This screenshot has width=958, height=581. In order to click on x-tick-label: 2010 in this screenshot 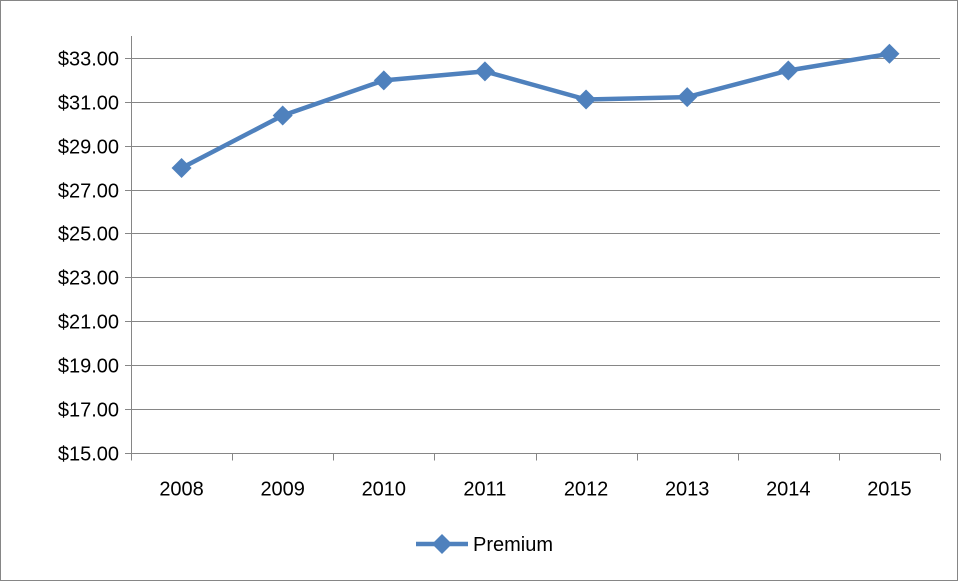, I will do `click(384, 490)`.